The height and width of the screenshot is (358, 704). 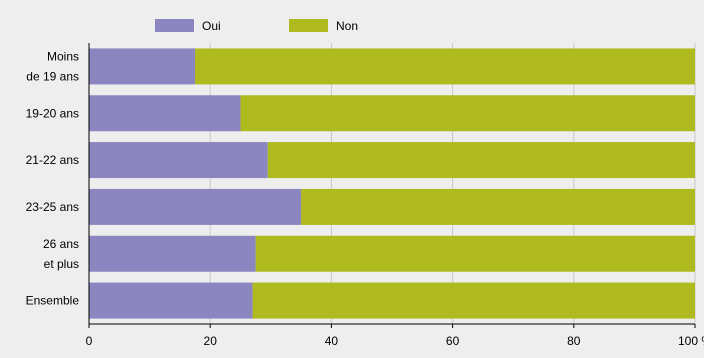 I want to click on x-tick-label-4: 80, so click(x=574, y=341).